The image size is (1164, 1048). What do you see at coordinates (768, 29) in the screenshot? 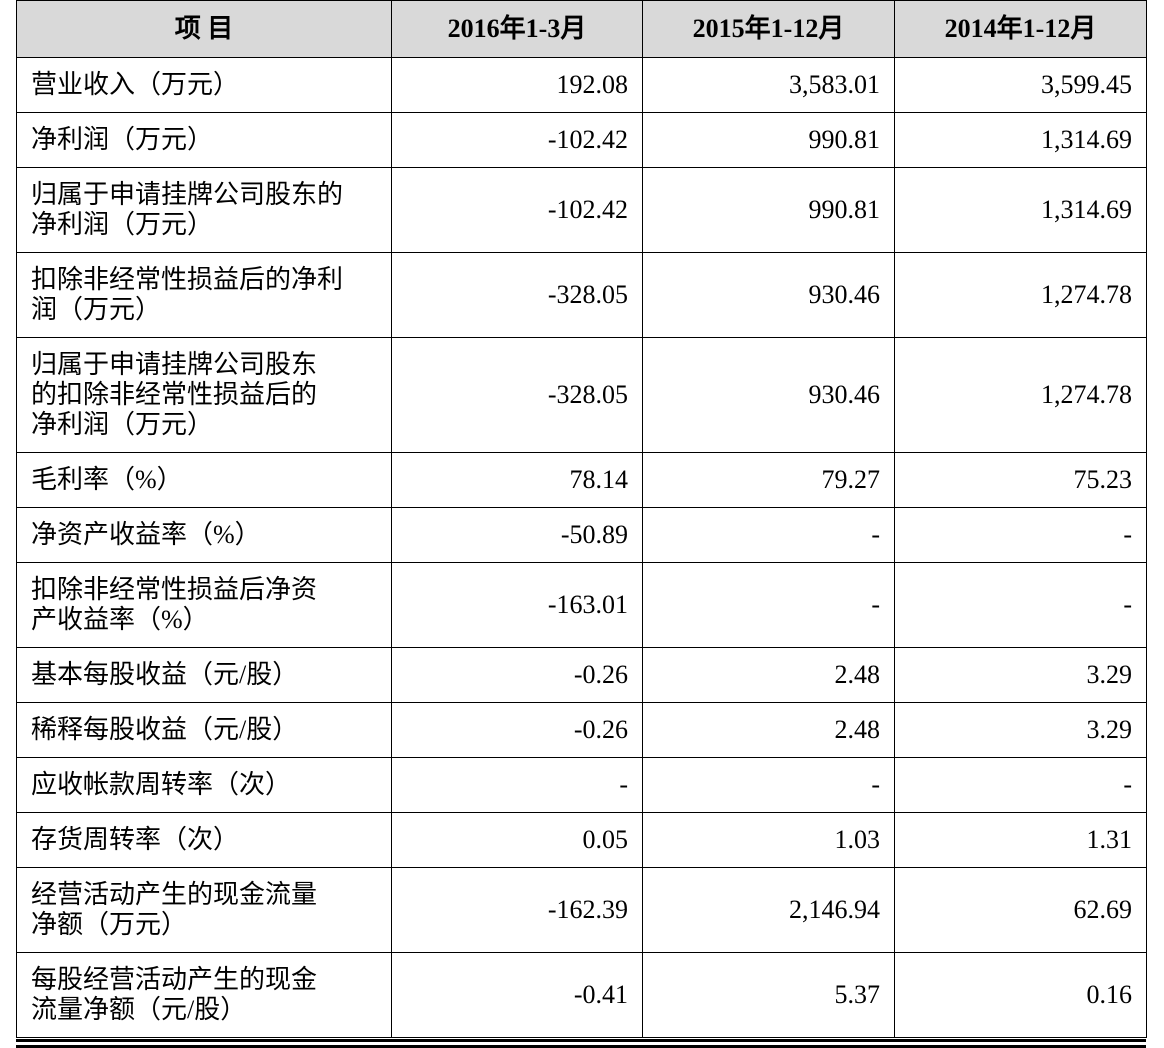
I see `header-cell: 2015年1-12月` at bounding box center [768, 29].